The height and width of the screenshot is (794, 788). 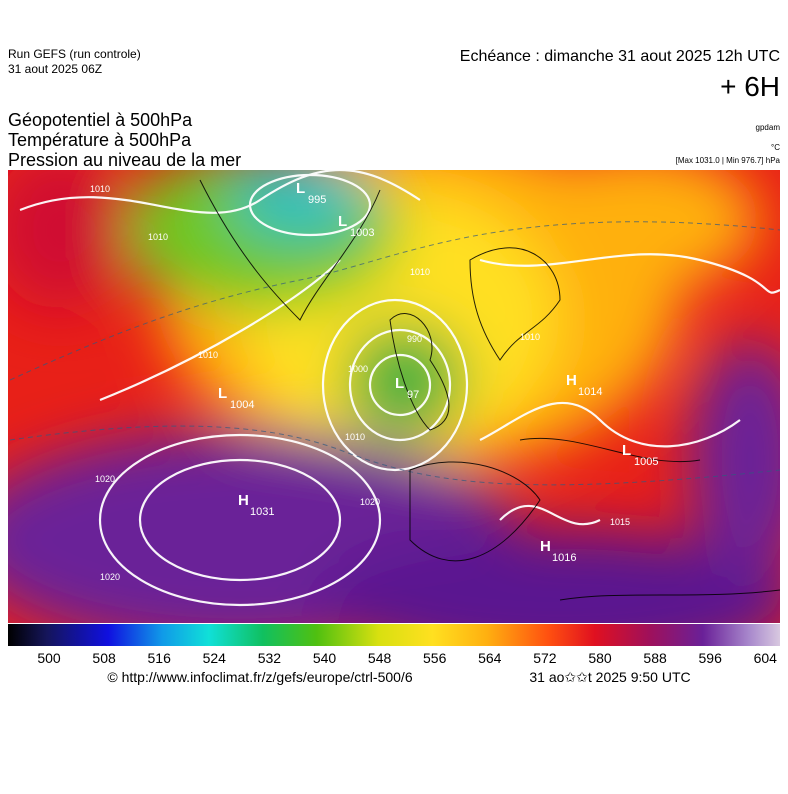 I want to click on colorbar-label: 500, so click(x=49, y=658).